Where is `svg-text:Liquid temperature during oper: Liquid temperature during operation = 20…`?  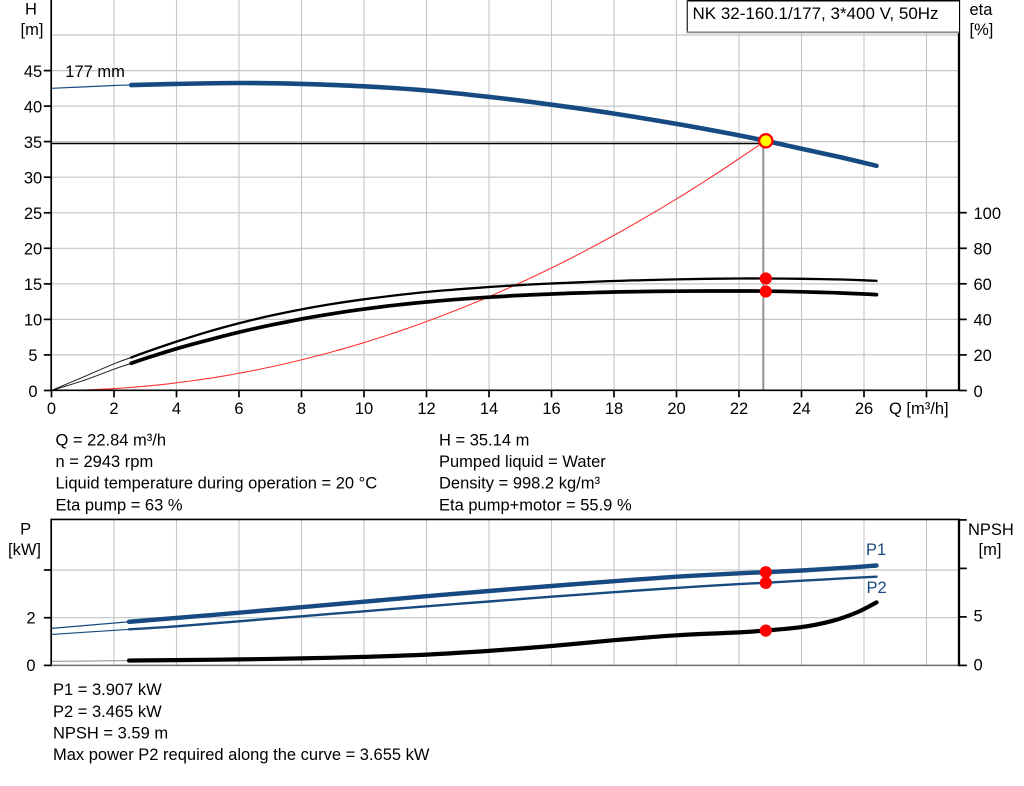 svg-text:Liquid temperature during oper: Liquid temperature during operation = 20… is located at coordinates (217, 484).